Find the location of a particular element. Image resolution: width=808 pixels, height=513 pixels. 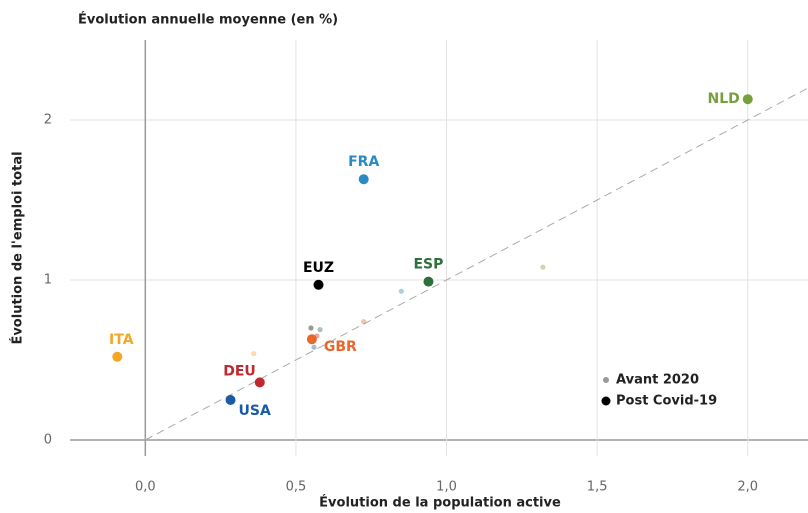

data-label: USA is located at coordinates (255, 411).